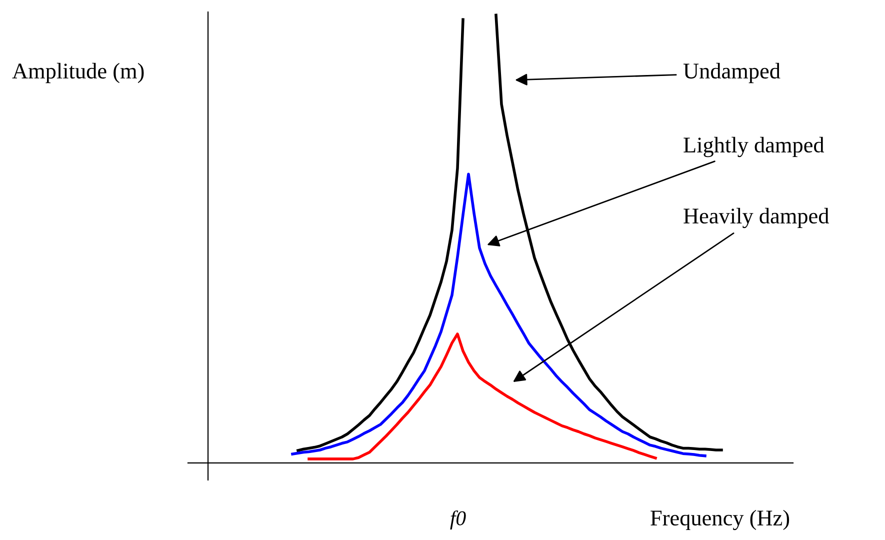 Image resolution: width=885 pixels, height=540 pixels. What do you see at coordinates (78, 73) in the screenshot?
I see `text: Amplitude (m)` at bounding box center [78, 73].